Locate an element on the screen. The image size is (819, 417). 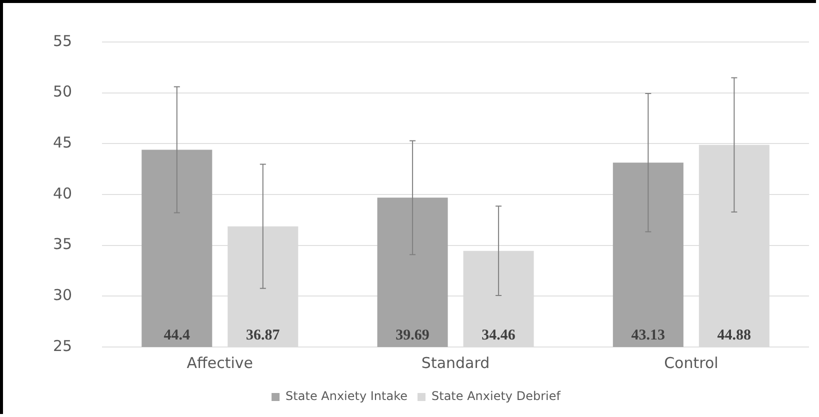
y-tick-label: 50 is located at coordinates (62, 91).